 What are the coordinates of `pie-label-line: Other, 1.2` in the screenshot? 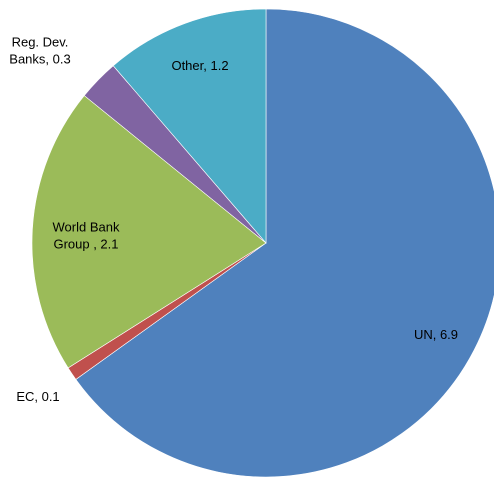 It's located at (199, 65).